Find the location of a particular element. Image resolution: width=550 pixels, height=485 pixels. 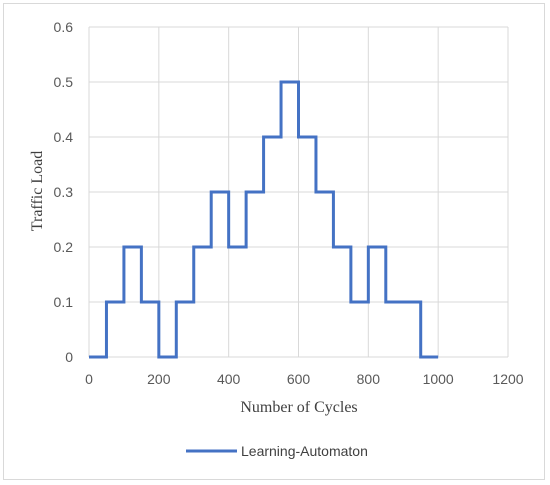

x-tick-label: 1000 is located at coordinates (438, 379).